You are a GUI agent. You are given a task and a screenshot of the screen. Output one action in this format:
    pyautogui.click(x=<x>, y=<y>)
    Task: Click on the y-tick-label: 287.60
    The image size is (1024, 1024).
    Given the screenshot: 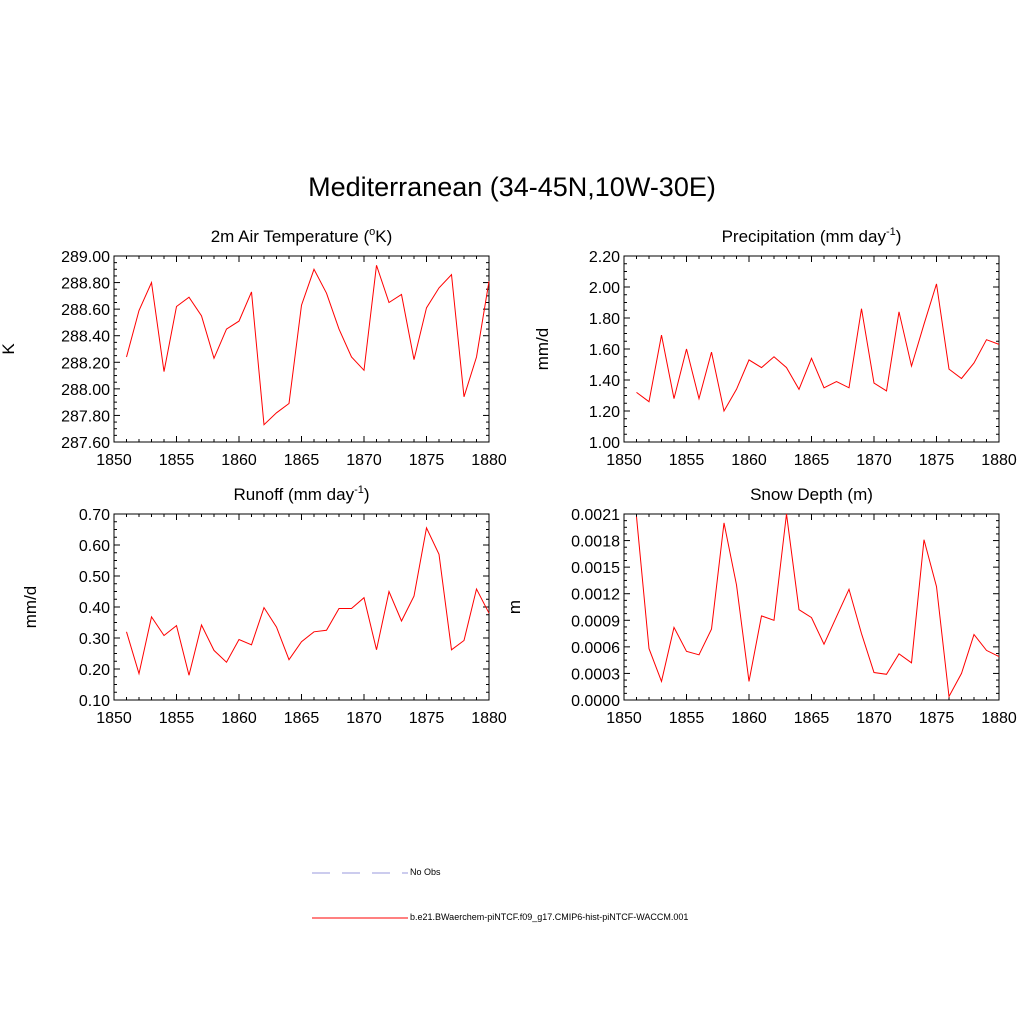 What is the action you would take?
    pyautogui.click(x=85, y=443)
    